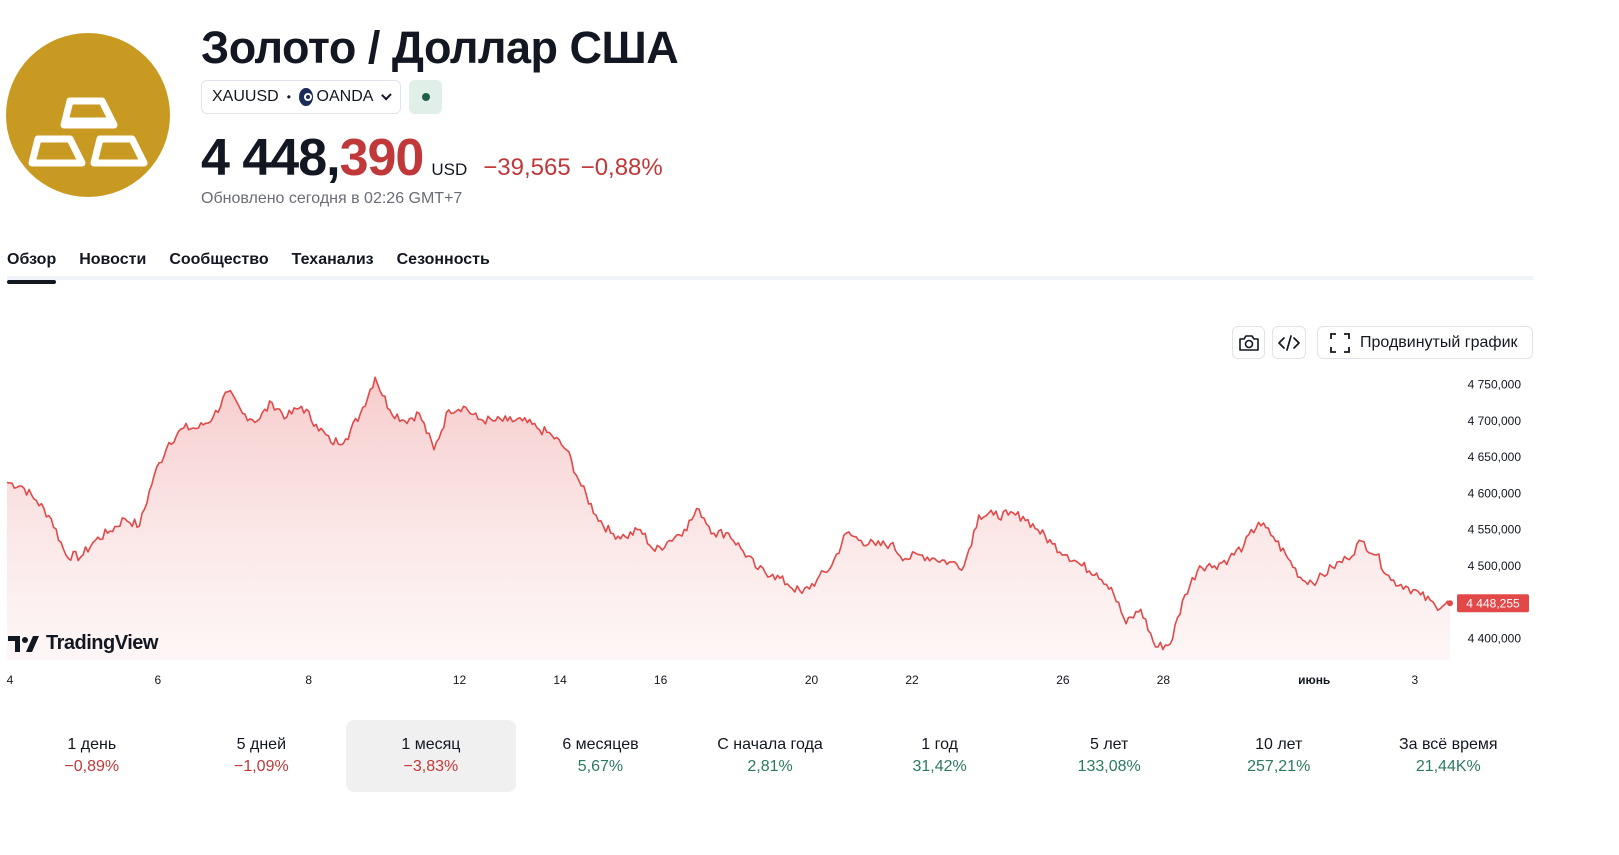  I want to click on period-label: 1 месяц, so click(431, 744).